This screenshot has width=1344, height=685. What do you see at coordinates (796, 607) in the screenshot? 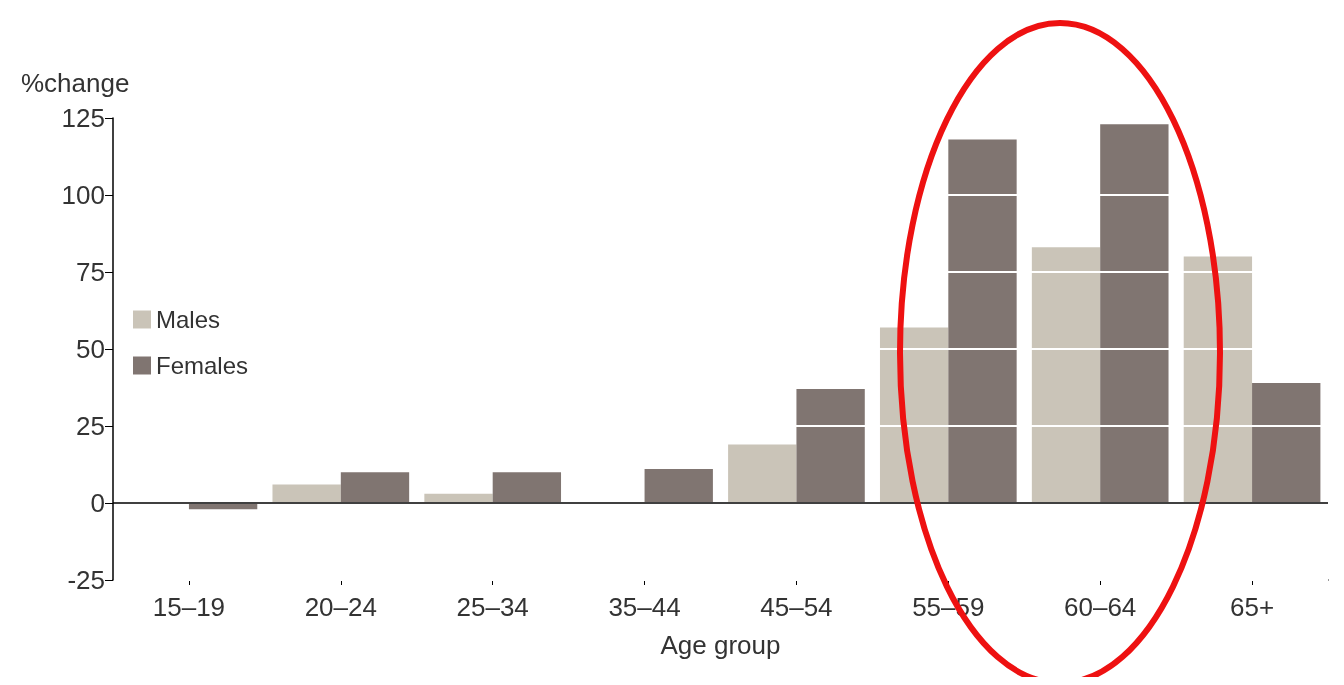
I see `x-tick-label: 45–54` at bounding box center [796, 607].